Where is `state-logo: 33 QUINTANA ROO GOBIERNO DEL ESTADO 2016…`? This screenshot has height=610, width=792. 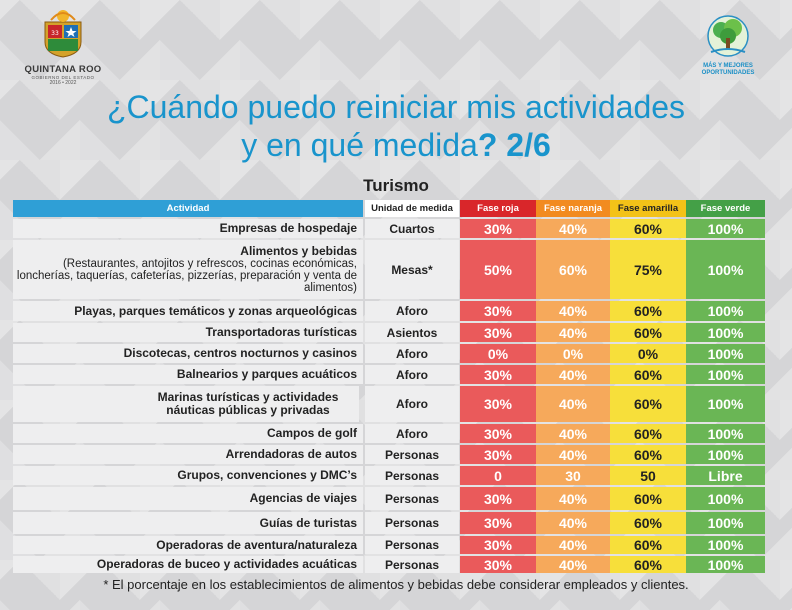
state-logo: 33 QUINTANA ROO GOBIERNO DEL ESTADO 2016… is located at coordinates (63, 47).